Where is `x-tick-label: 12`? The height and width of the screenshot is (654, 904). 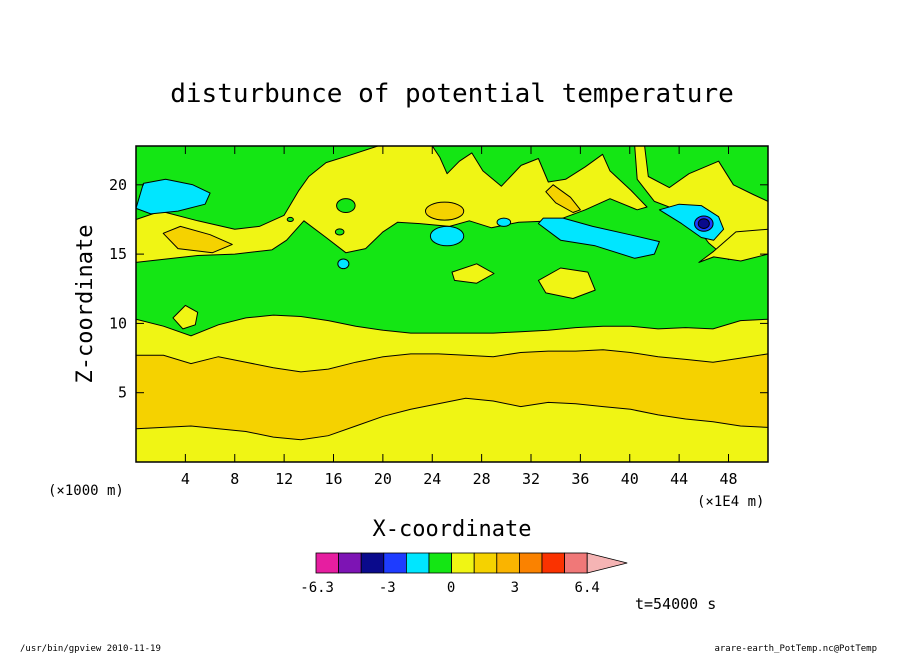 x-tick-label: 12 is located at coordinates (284, 479).